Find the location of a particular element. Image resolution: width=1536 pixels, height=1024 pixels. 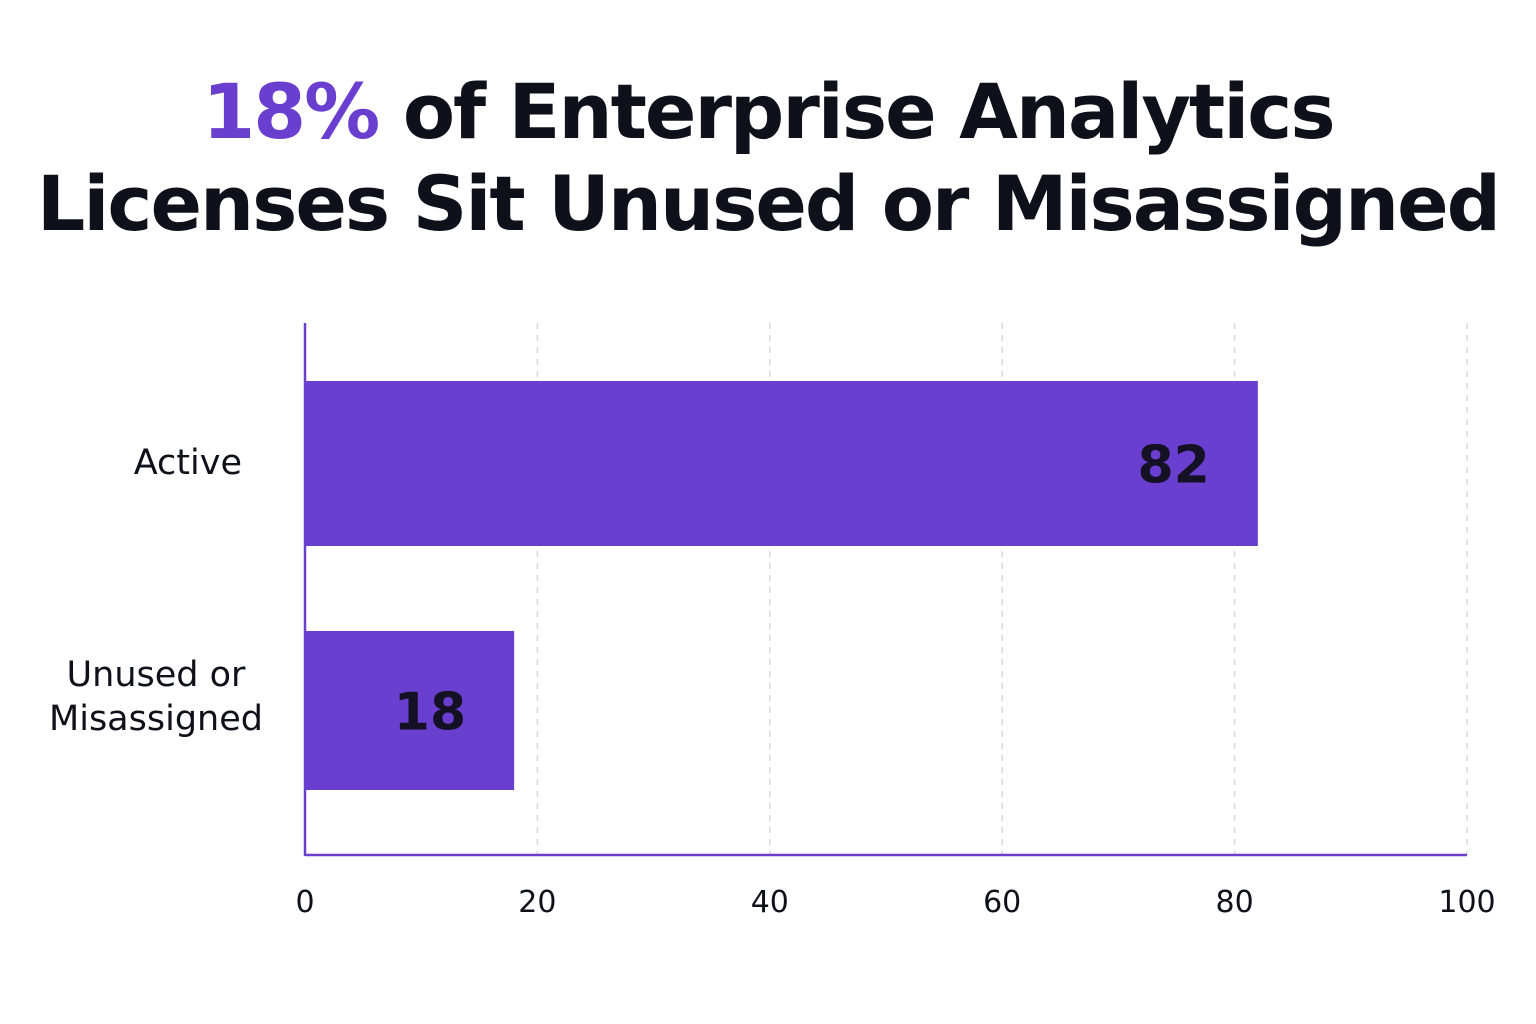

x-tick-label-0: 0 is located at coordinates (304, 902).